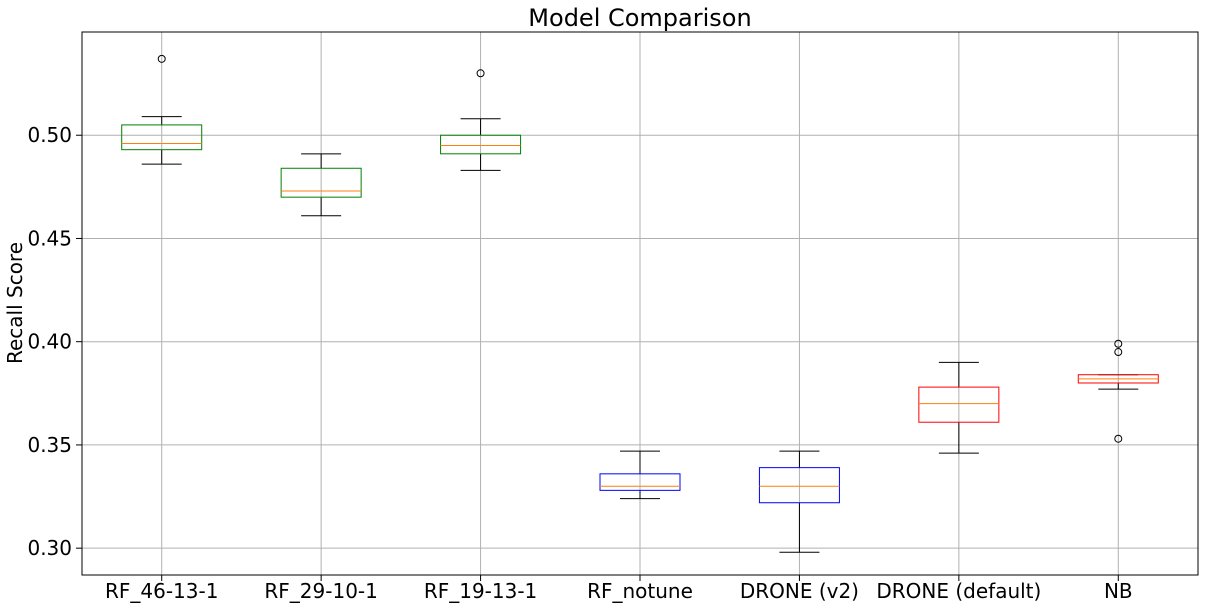  Describe the element at coordinates (640, 591) in the screenshot. I see `x-tick-label: RF_notune` at that location.